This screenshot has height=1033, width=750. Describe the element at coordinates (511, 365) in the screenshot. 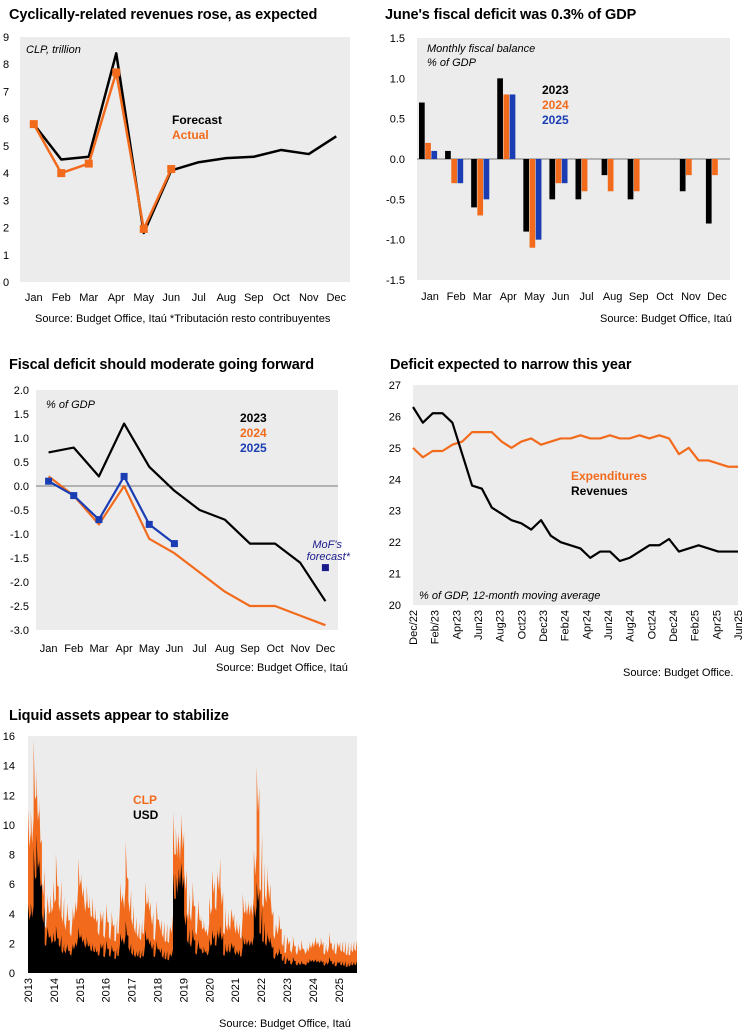

I see `chart-title: Deficit expected to narrow this year` at that location.